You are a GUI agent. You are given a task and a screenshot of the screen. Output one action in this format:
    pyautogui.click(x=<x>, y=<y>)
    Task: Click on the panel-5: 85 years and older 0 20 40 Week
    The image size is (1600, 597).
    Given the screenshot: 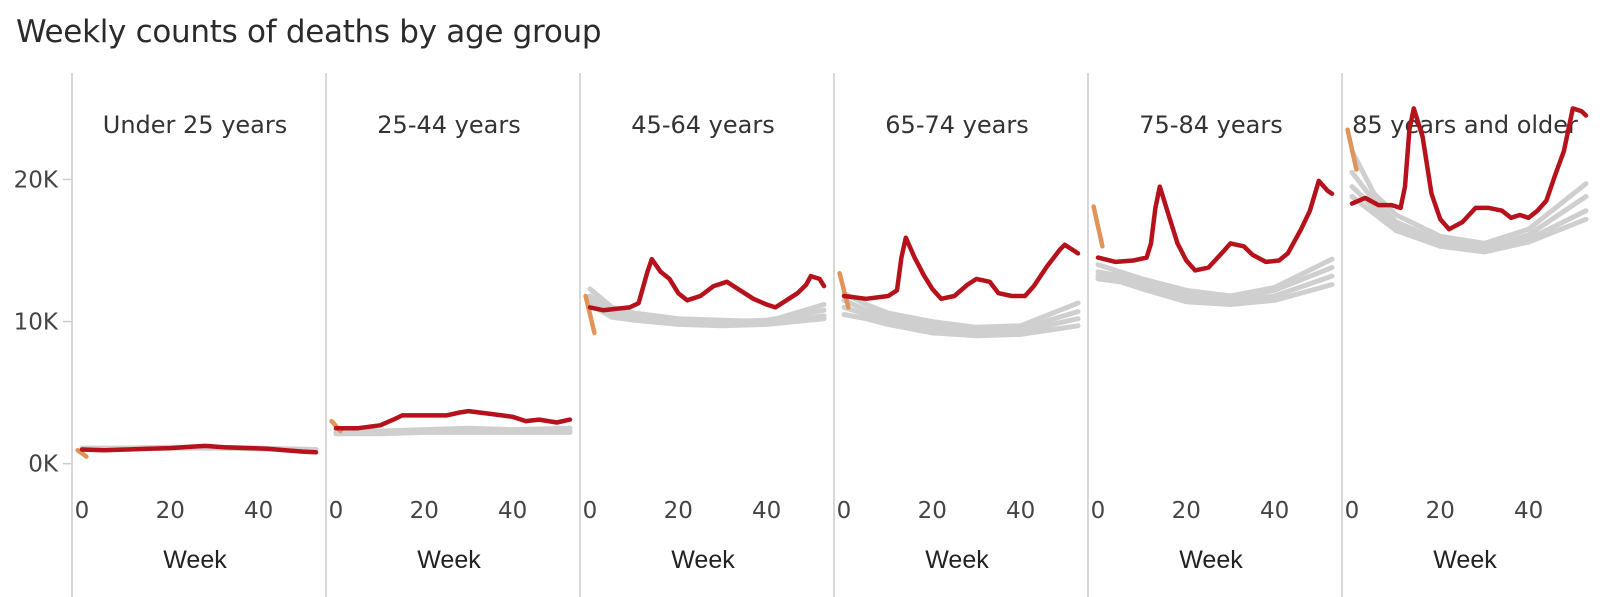 What is the action you would take?
    pyautogui.click(x=1467, y=340)
    